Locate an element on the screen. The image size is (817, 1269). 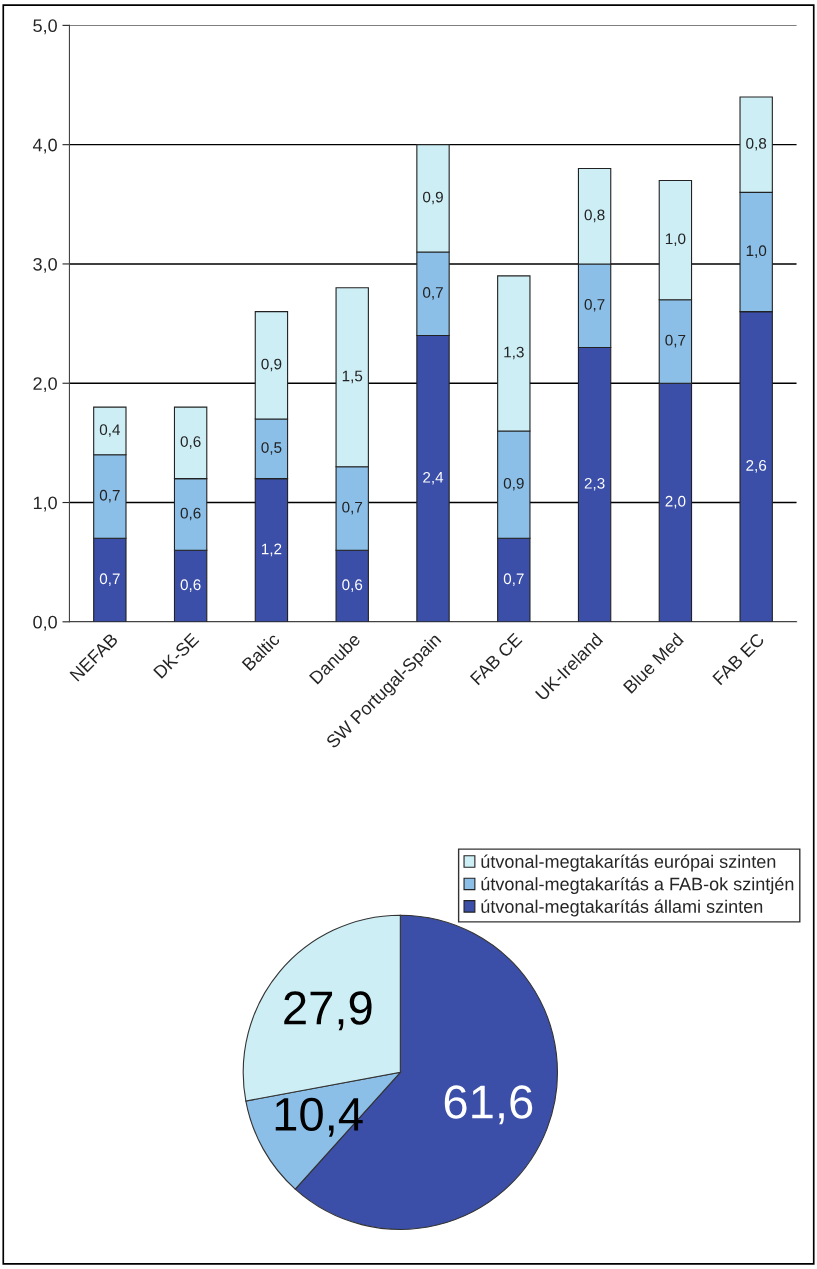
data-label: 0,4 is located at coordinates (110, 430).